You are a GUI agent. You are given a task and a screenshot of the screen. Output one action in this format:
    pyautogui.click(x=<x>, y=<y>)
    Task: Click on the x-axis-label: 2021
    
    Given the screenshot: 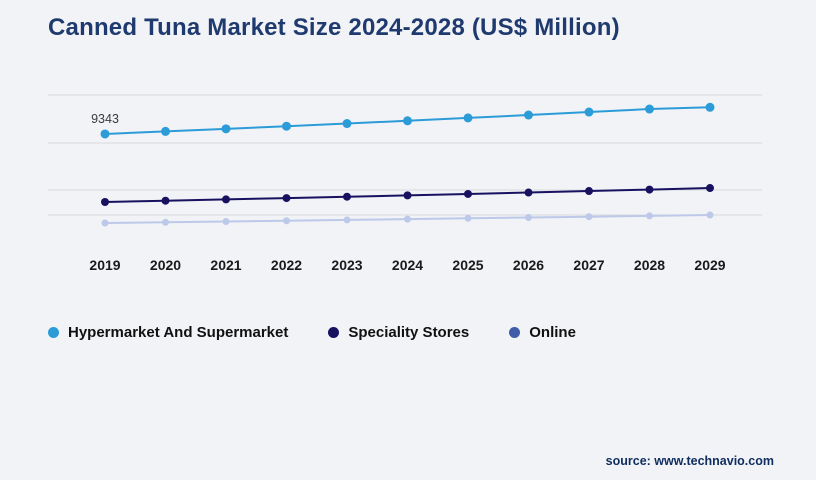 What is the action you would take?
    pyautogui.click(x=225, y=265)
    